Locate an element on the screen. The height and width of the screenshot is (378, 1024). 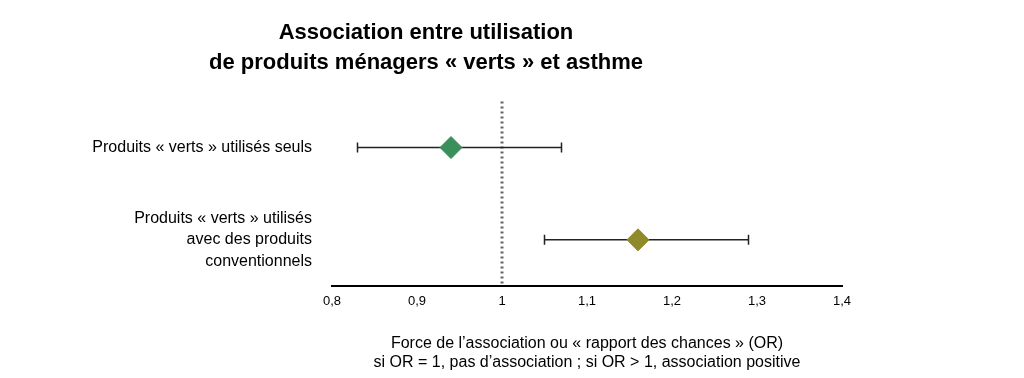
x-tick-label: 1,2 is located at coordinates (672, 301).